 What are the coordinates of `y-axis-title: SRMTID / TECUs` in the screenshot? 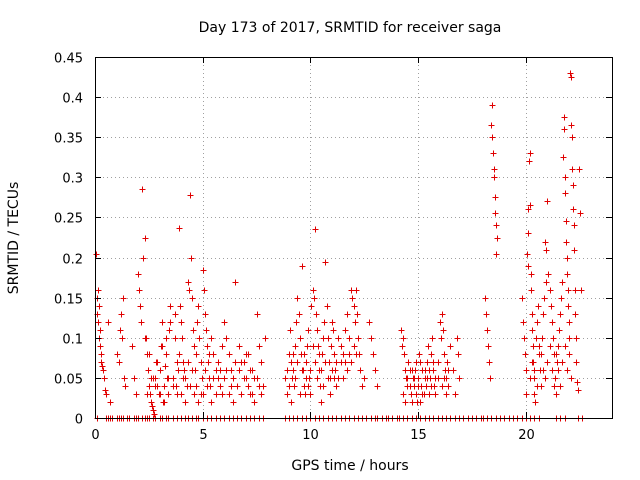 It's located at (14, 238).